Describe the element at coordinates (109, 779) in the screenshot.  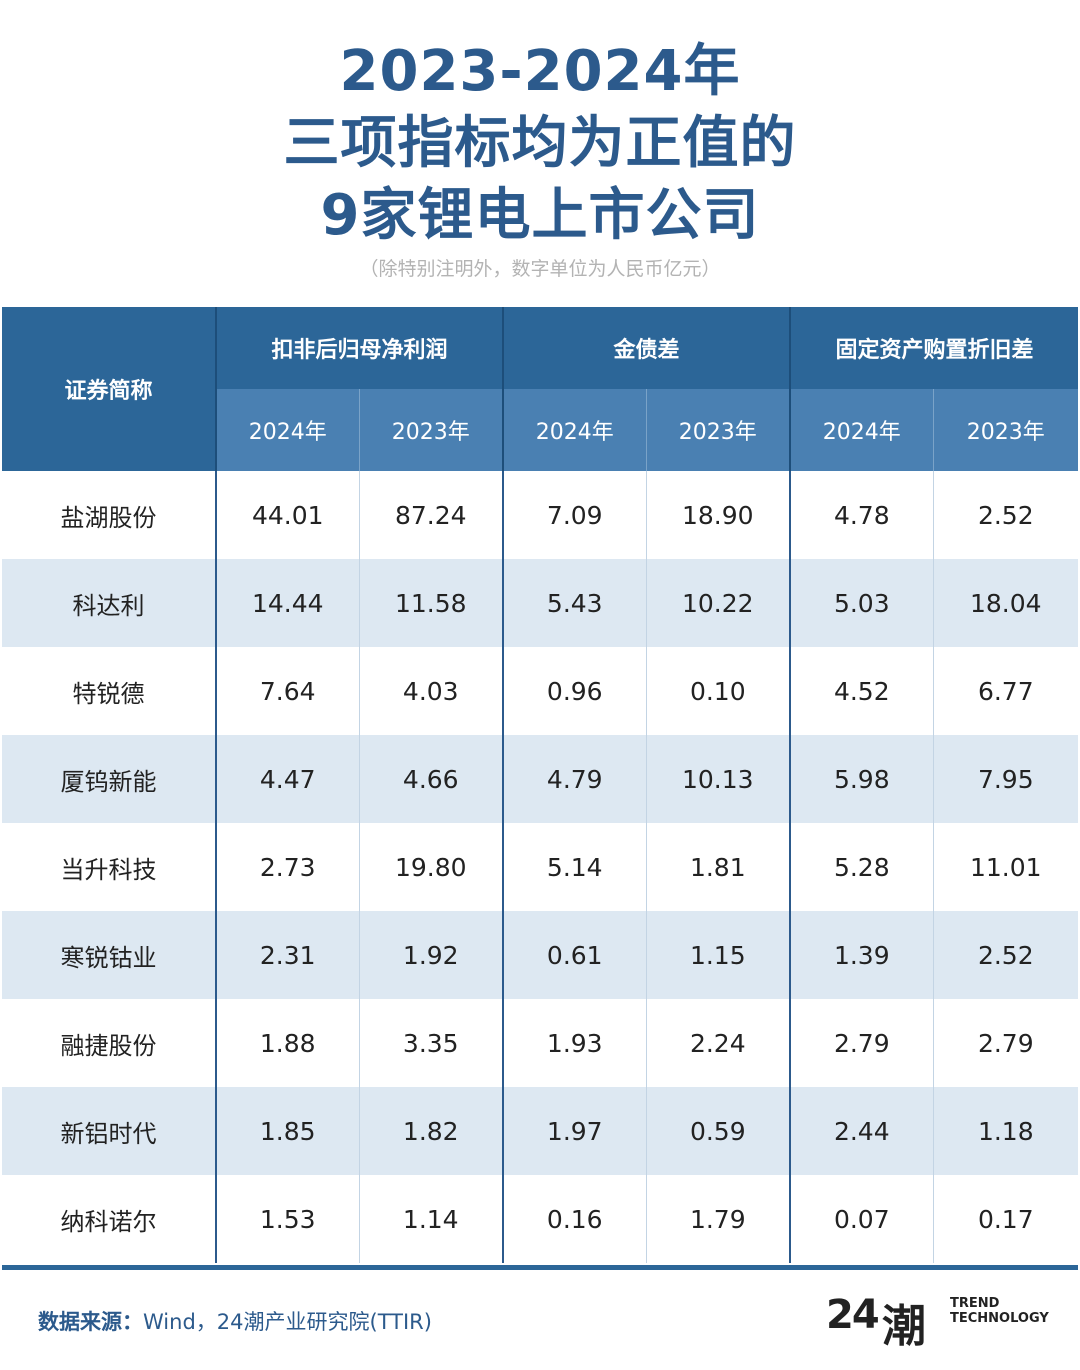
I see `company-name-cell: 厦钨新能` at that location.